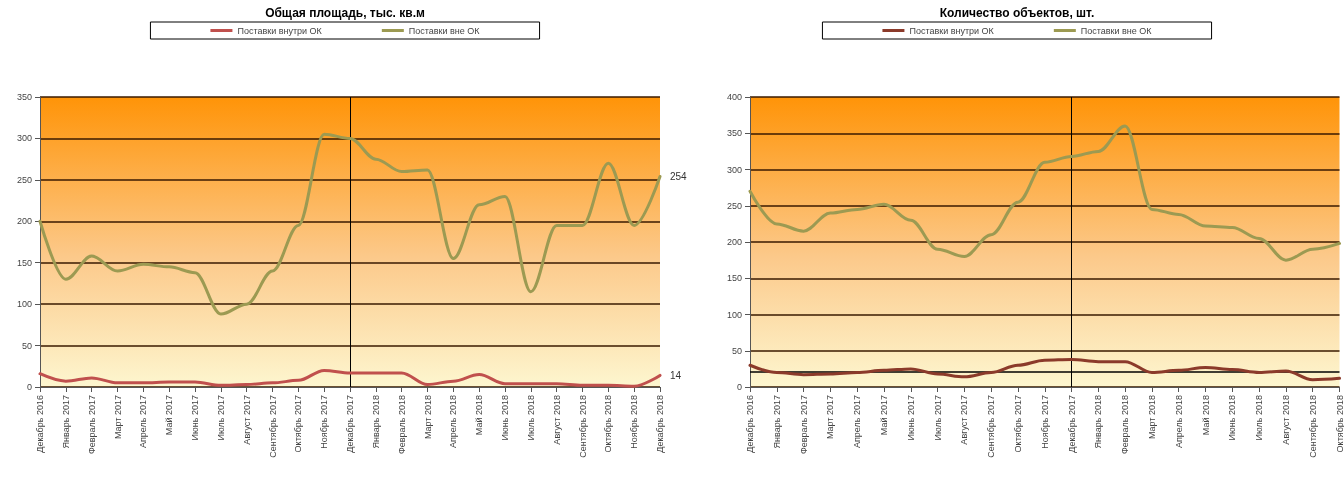 This screenshot has height=499, width=1344. What do you see at coordinates (734, 97) in the screenshot?
I see `y-tick-label: 400` at bounding box center [734, 97].